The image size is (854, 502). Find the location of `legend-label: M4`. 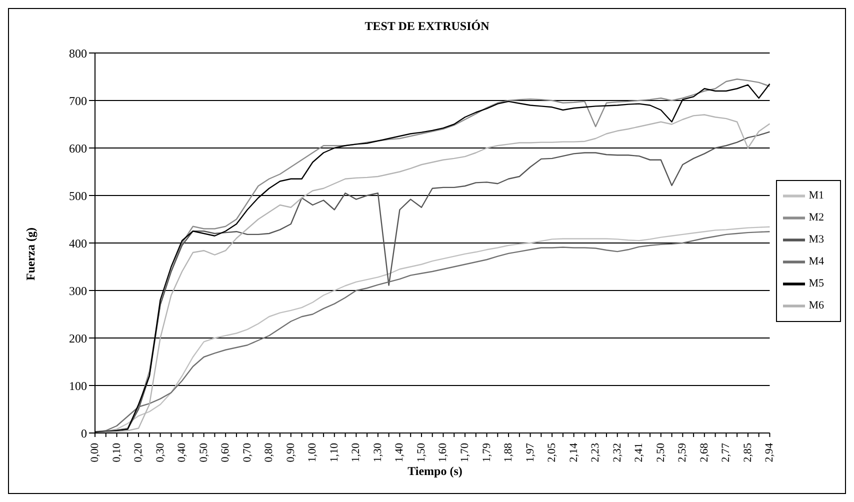

legend-label: M4 is located at coordinates (816, 262).